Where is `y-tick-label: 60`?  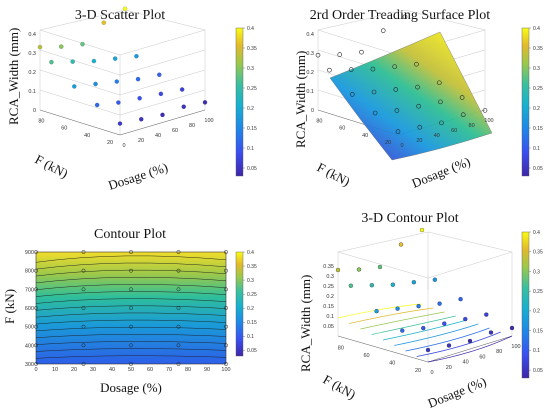
y-tick-label: 60 is located at coordinates (342, 129).